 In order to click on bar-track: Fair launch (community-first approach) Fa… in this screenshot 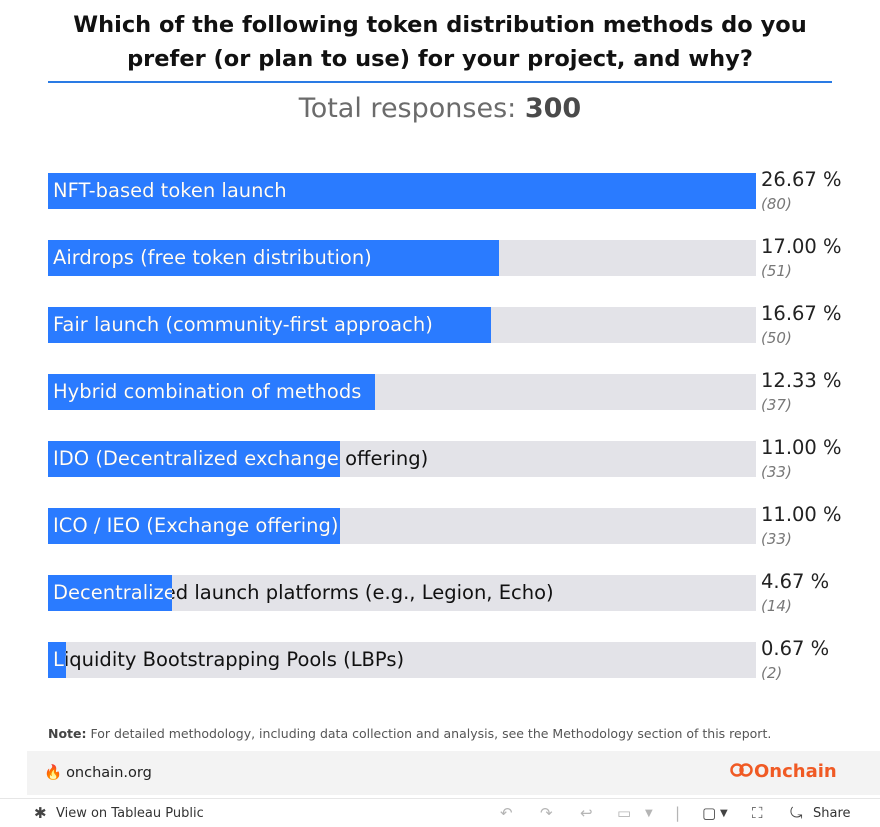, I will do `click(402, 325)`.